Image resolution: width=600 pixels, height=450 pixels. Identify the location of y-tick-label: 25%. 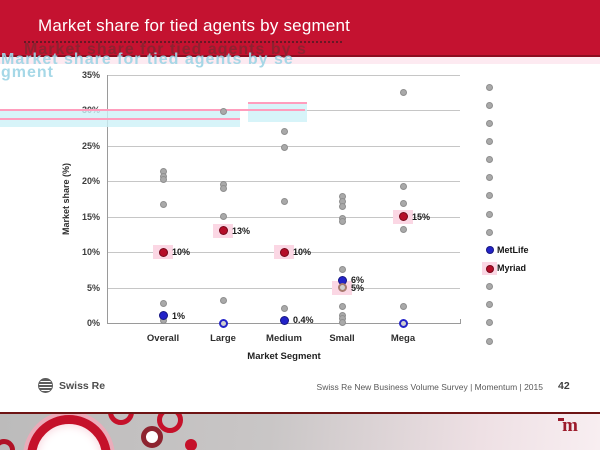
(90, 145).